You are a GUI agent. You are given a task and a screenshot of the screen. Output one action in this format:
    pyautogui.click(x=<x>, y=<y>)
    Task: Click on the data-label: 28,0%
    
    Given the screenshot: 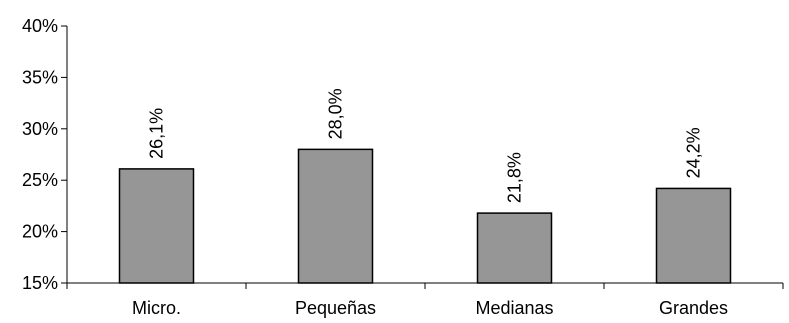 What is the action you would take?
    pyautogui.click(x=336, y=113)
    